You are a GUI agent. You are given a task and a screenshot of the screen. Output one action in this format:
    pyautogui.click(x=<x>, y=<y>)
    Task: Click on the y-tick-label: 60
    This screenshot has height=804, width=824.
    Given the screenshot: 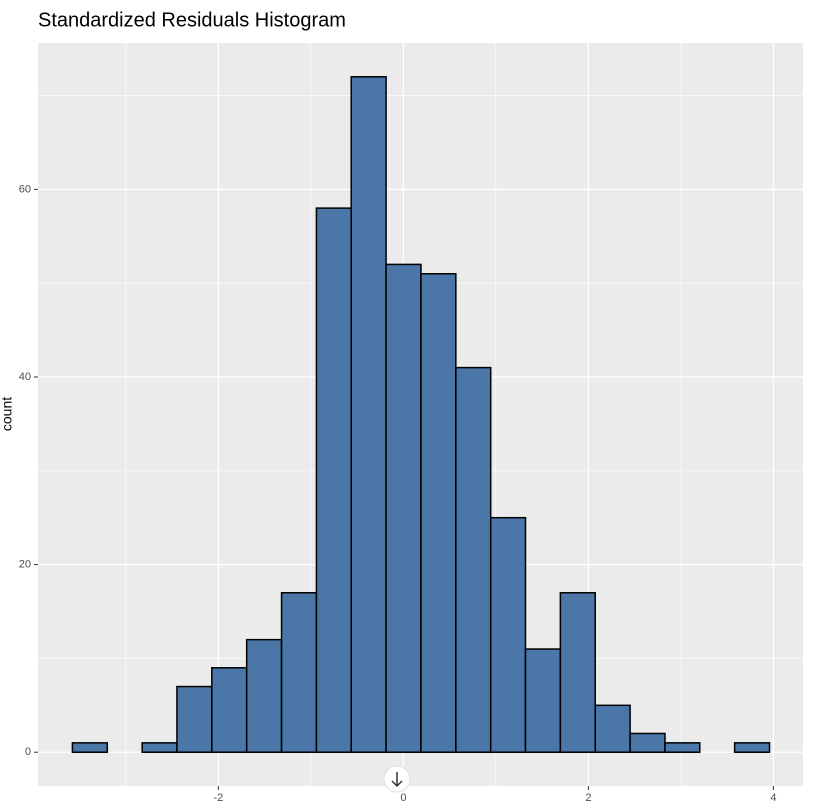 What is the action you would take?
    pyautogui.click(x=25, y=189)
    